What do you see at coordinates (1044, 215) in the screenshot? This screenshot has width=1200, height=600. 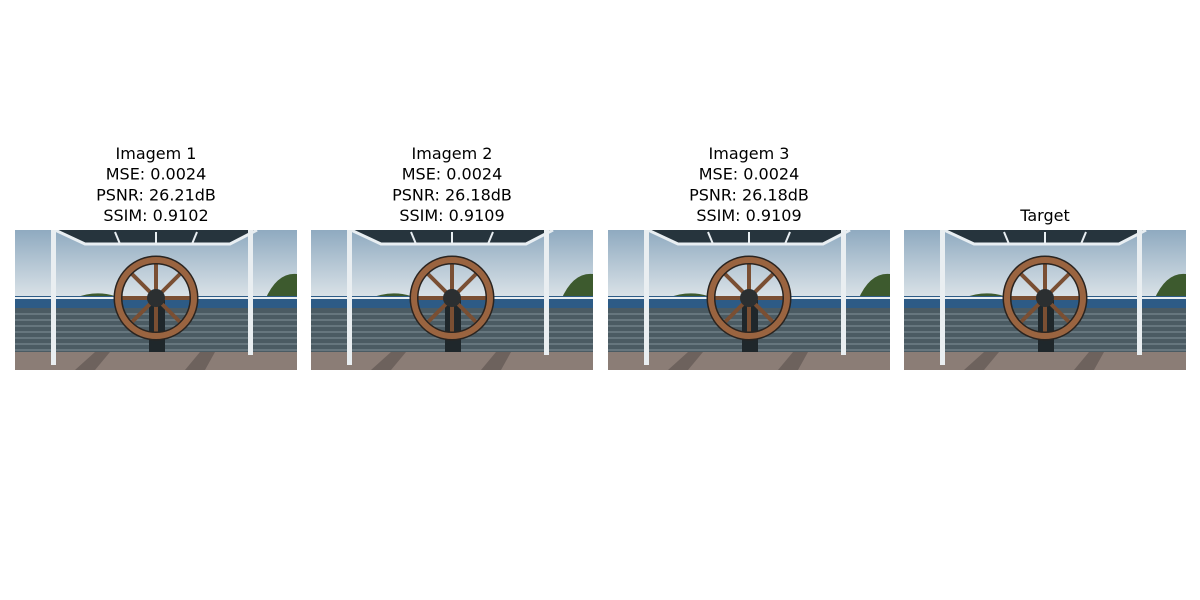 I see `panel-title: Target` at bounding box center [1044, 215].